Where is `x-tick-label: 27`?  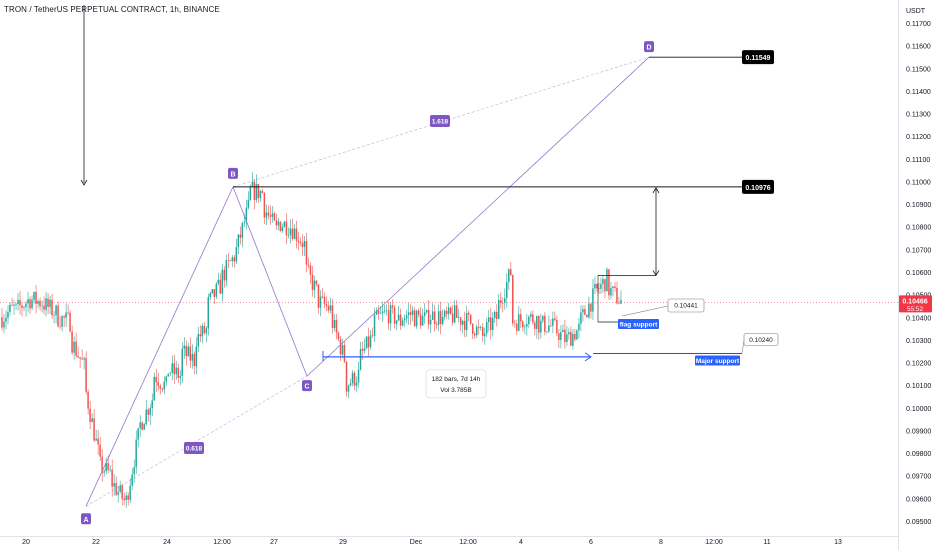 x-tick-label: 27 is located at coordinates (274, 542).